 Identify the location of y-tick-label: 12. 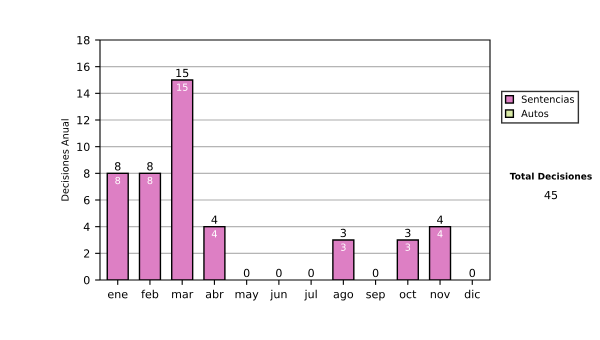
(83, 120).